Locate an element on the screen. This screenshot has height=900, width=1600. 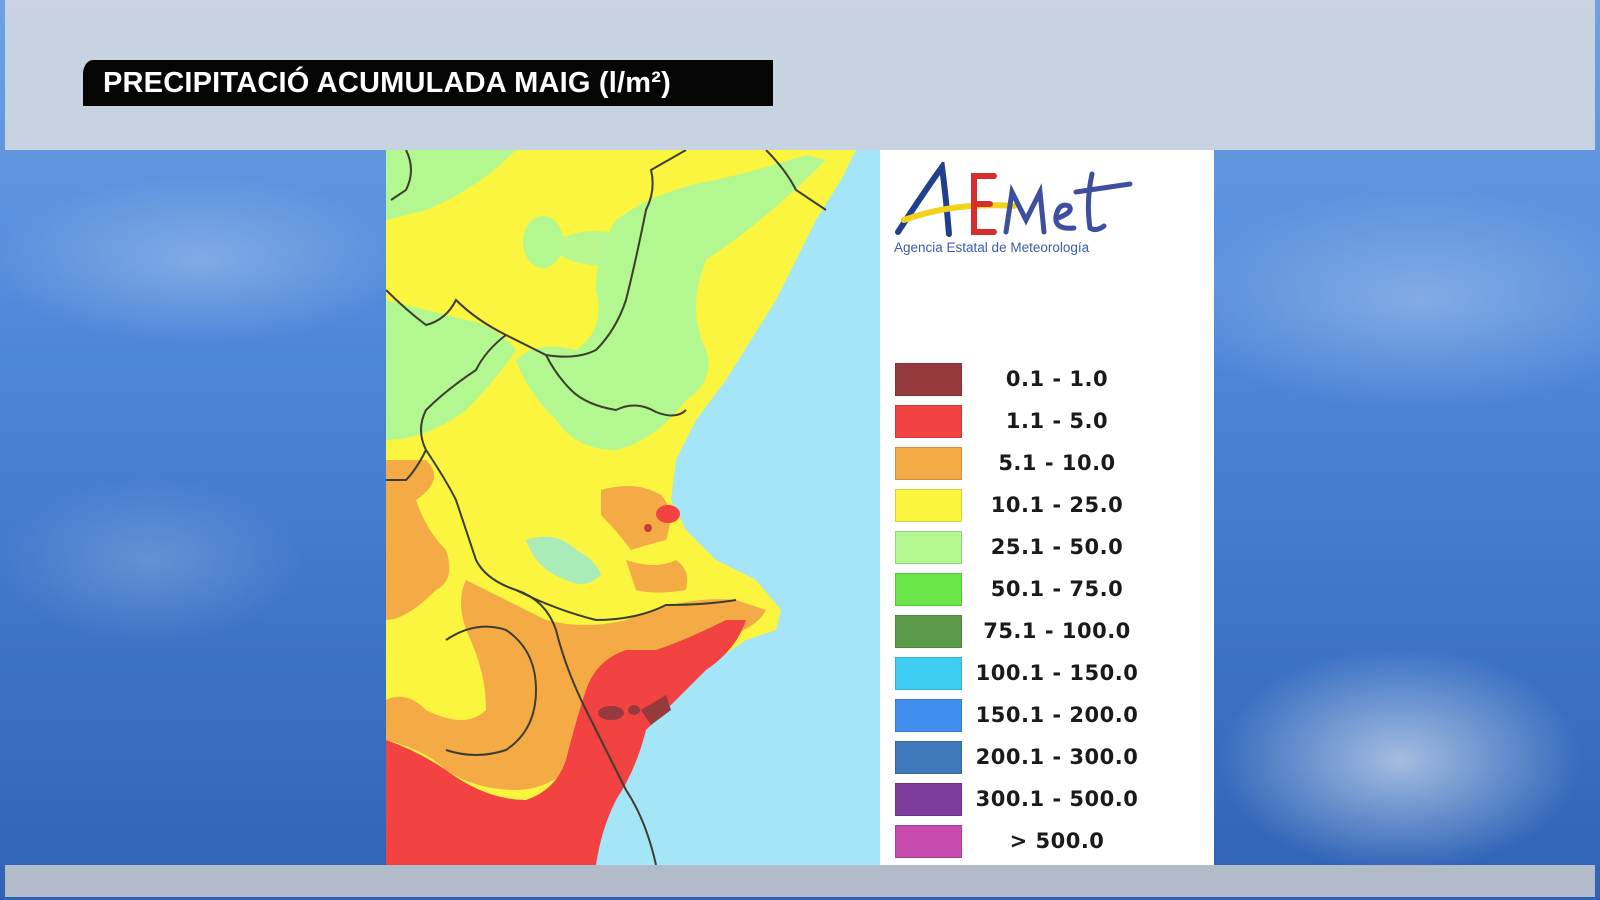
legend-item: 1.1 - 5.0 is located at coordinates (1023, 421).